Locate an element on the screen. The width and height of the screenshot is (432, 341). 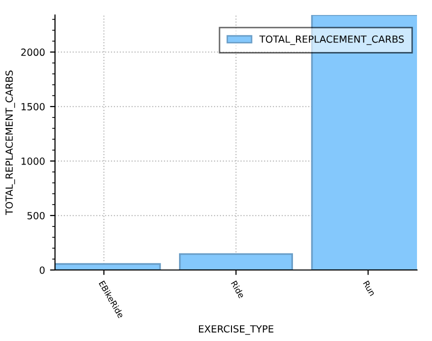
y-axis-title: TOTAL_REPLACEMENT_CARBS is located at coordinates (10, 143).